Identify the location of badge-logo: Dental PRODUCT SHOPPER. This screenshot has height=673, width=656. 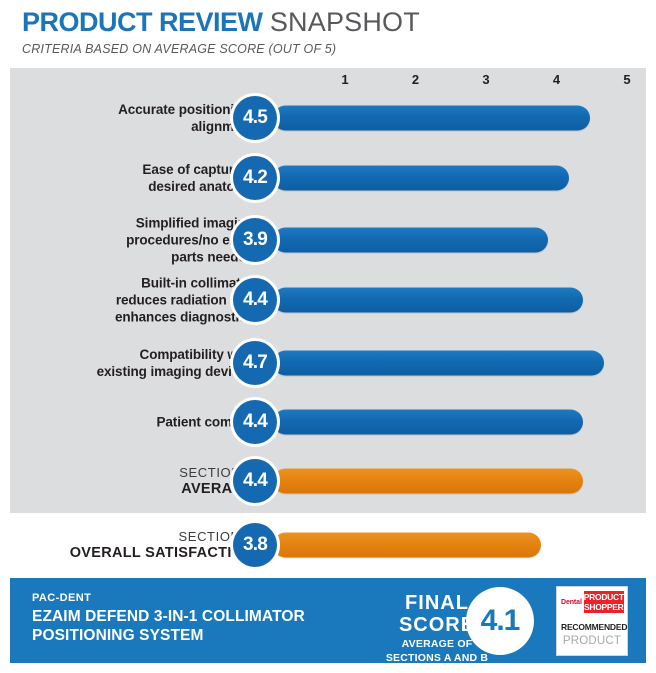
(592, 602).